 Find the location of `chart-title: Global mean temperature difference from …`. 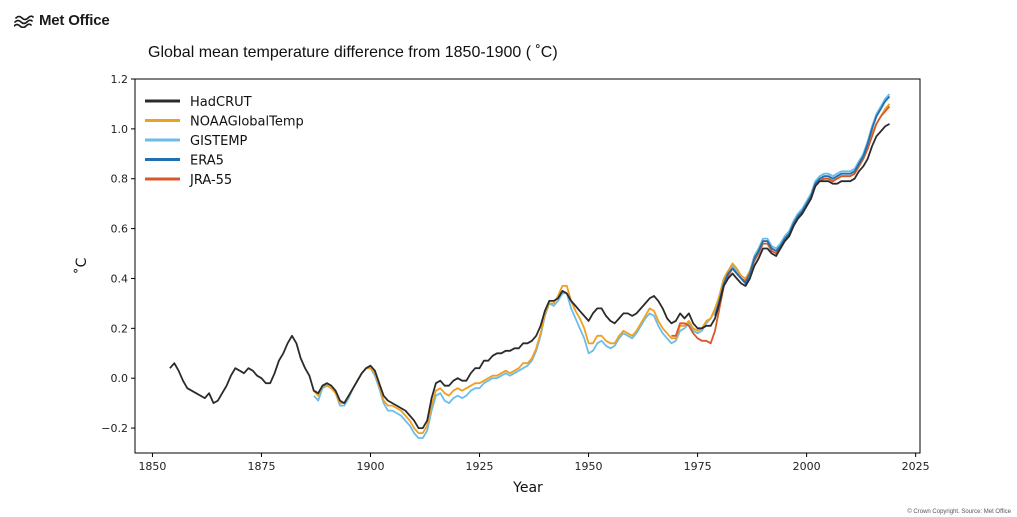

chart-title: Global mean temperature difference from … is located at coordinates (353, 52).